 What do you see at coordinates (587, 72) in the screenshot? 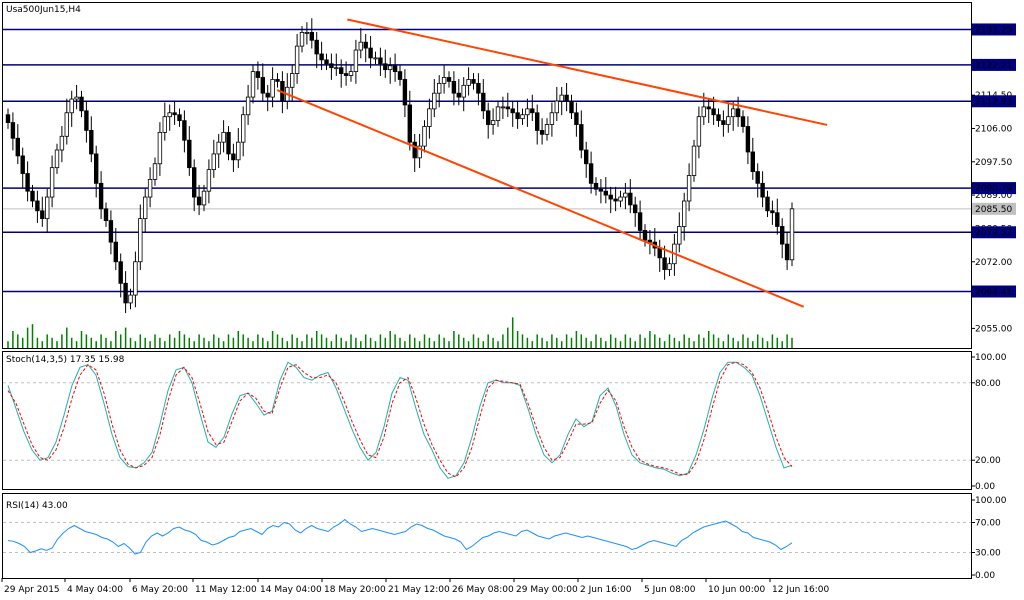
I see `trend-line` at bounding box center [587, 72].